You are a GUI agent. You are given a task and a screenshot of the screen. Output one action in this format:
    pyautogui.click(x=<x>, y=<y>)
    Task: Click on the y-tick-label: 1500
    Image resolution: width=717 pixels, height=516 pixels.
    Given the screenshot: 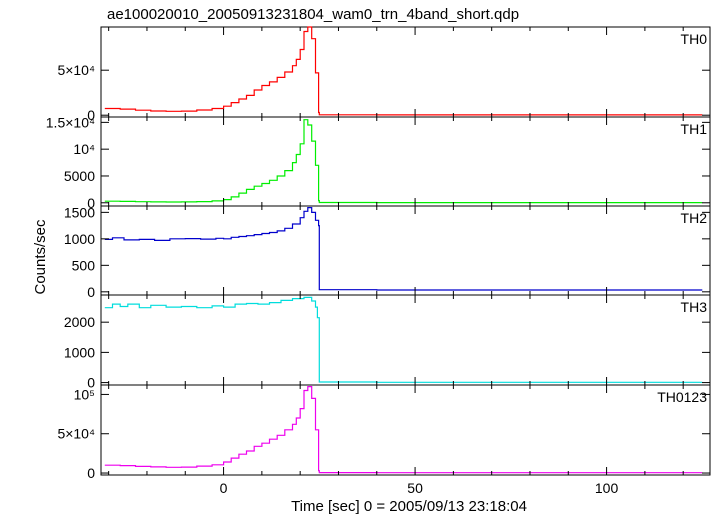 What is the action you would take?
    pyautogui.click(x=79, y=212)
    